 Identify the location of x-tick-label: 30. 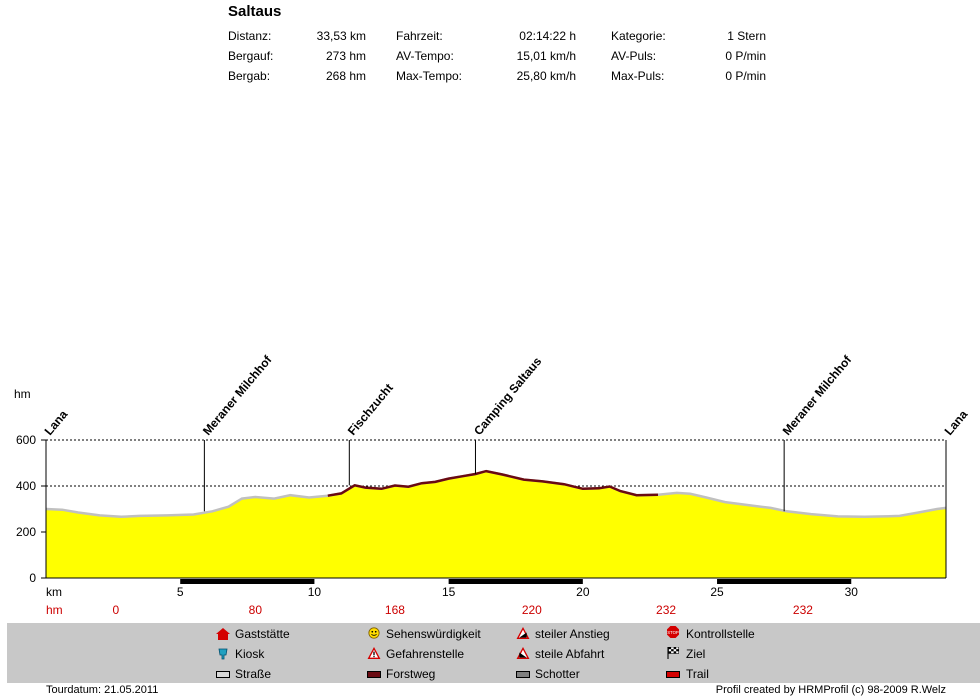
(852, 592).